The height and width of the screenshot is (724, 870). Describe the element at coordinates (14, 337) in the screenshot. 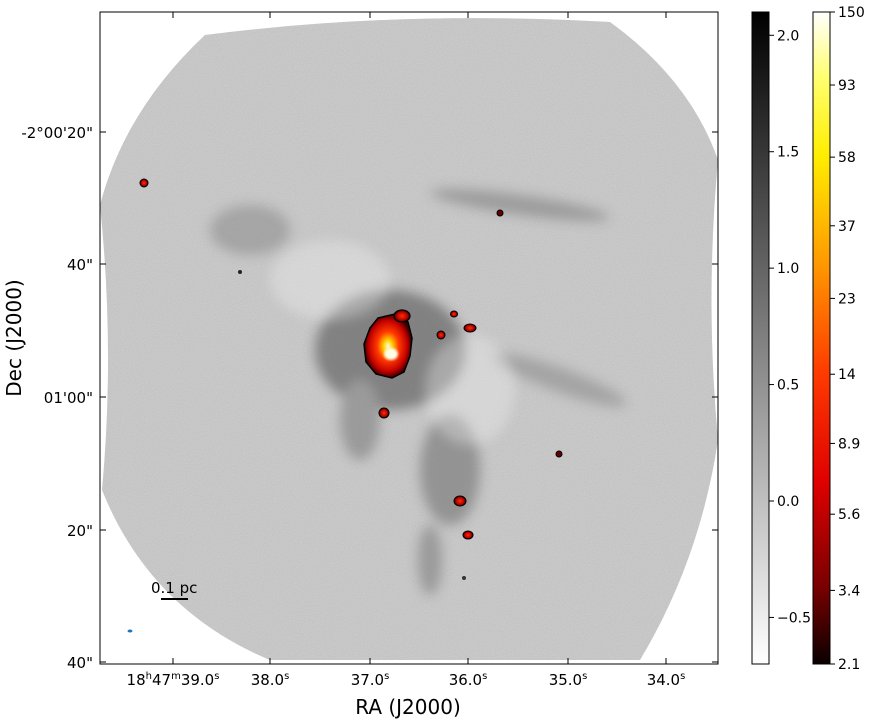

I see `y-axis-label: Dec (J2000)` at that location.